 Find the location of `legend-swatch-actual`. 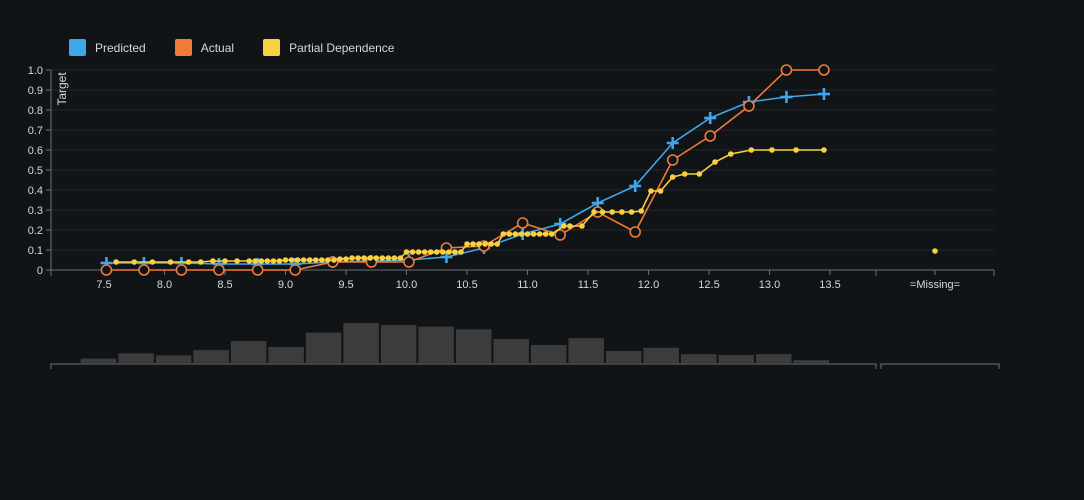

legend-swatch-actual is located at coordinates (183, 47).